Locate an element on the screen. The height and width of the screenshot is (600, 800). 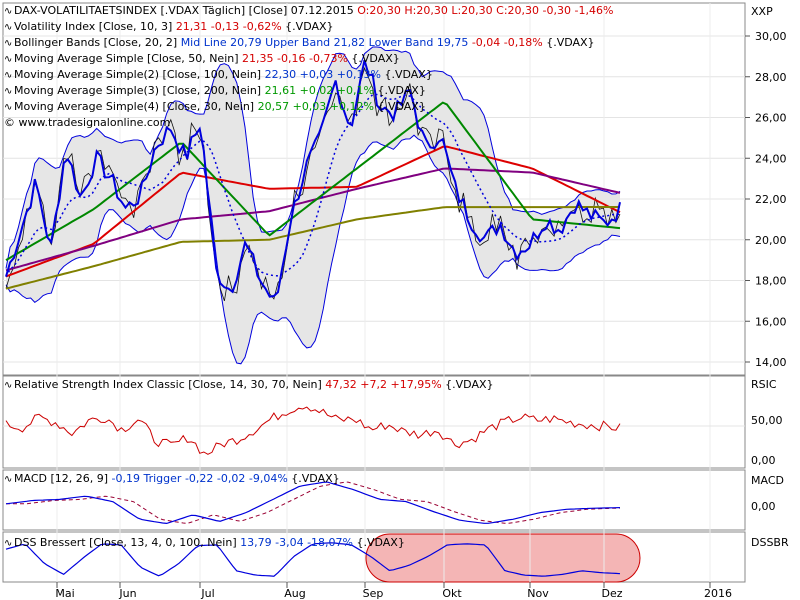
legend-ma30-vals: 20,57 +0,03 +0,12% is located at coordinates (315, 106).